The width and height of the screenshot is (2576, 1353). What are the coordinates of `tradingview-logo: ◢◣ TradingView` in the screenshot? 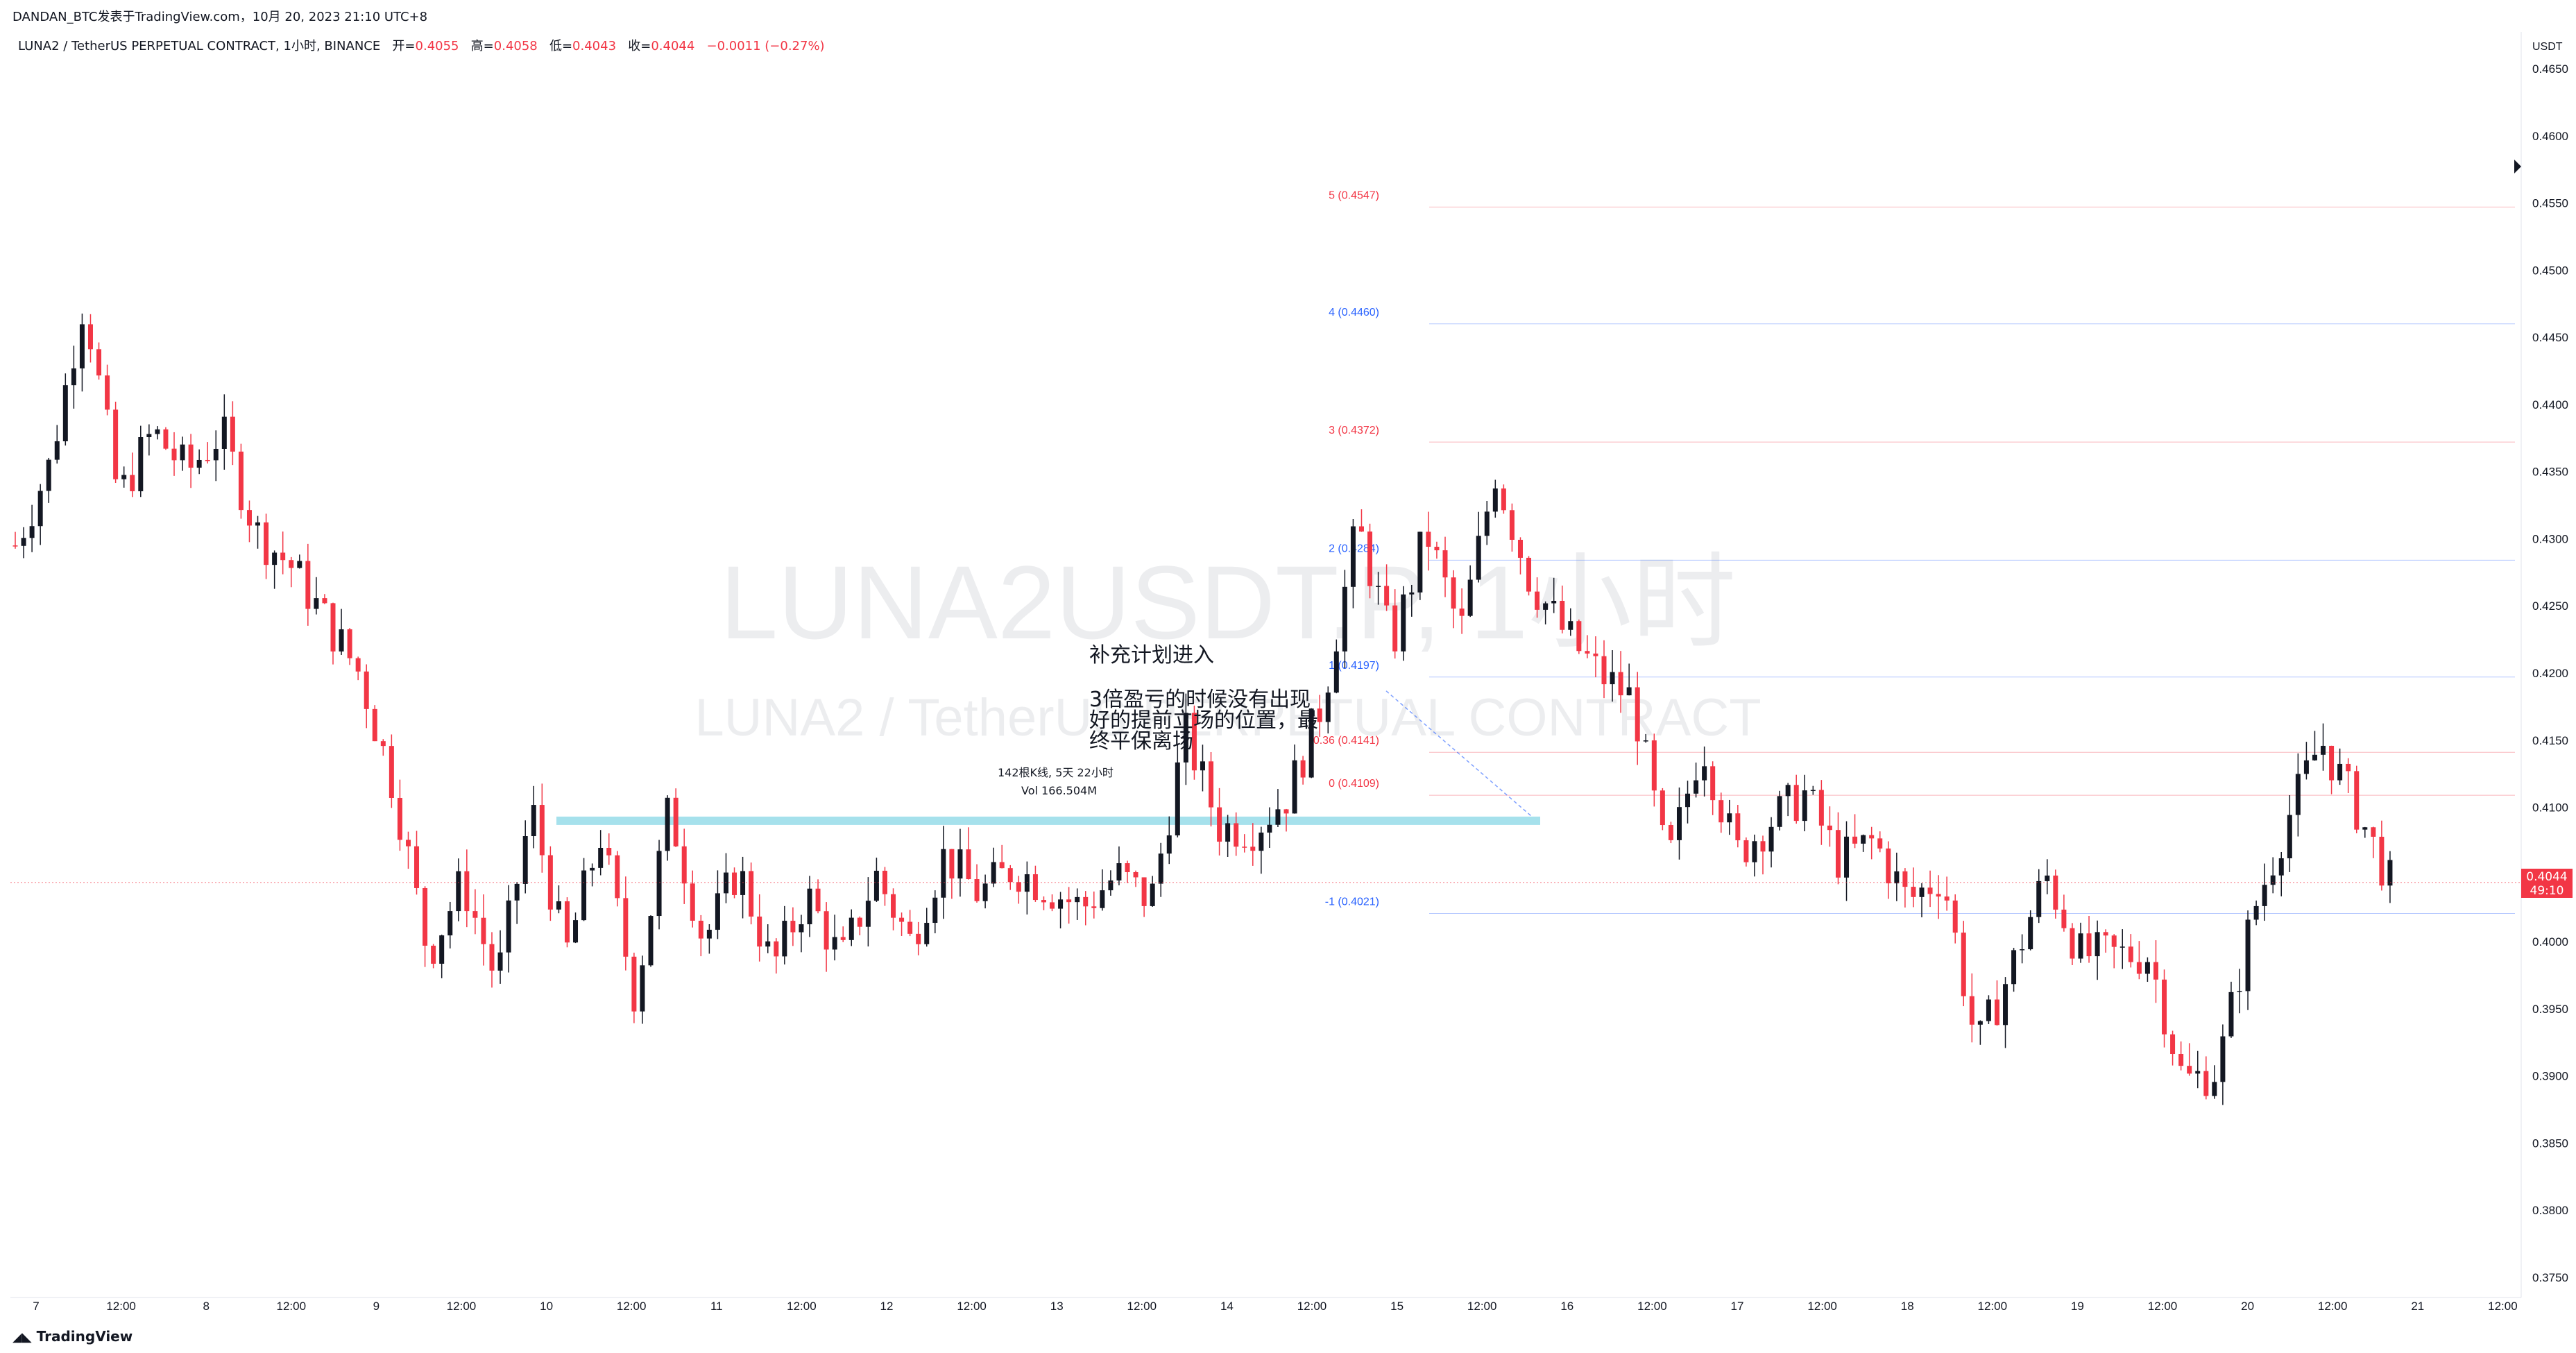 It's located at (72, 1336).